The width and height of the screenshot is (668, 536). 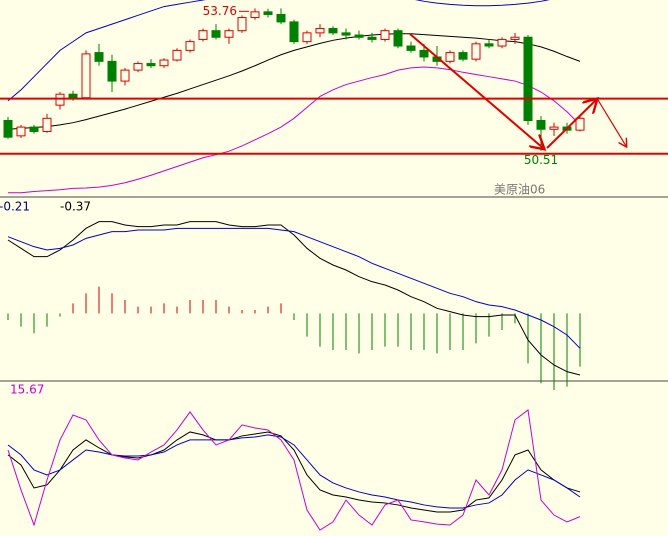 I want to click on dea-value: -0.21, so click(x=15, y=207).